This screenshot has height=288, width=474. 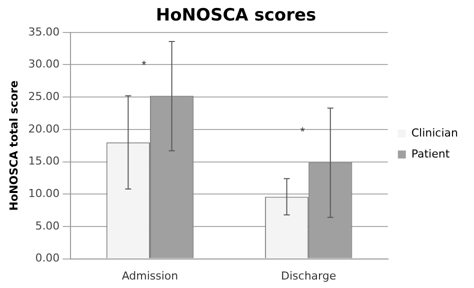 What do you see at coordinates (44, 161) in the screenshot?
I see `y-tick-label: 15.00` at bounding box center [44, 161].